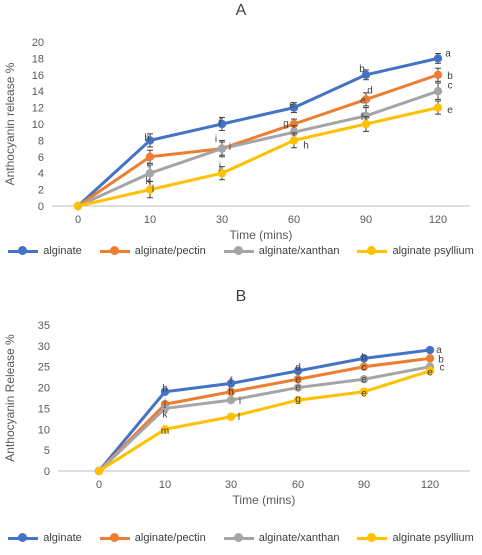 The image size is (482, 555). Describe the element at coordinates (78, 220) in the screenshot. I see `x-tick-label: 0` at that location.